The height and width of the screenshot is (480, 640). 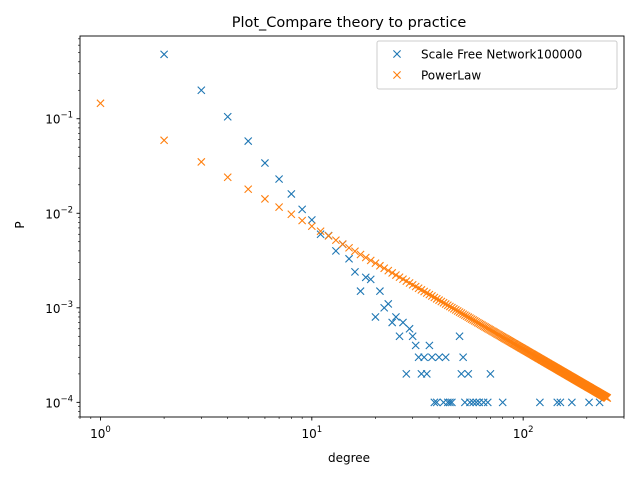 What do you see at coordinates (311, 433) in the screenshot?
I see `x-tick-label: 10¹` at bounding box center [311, 433].